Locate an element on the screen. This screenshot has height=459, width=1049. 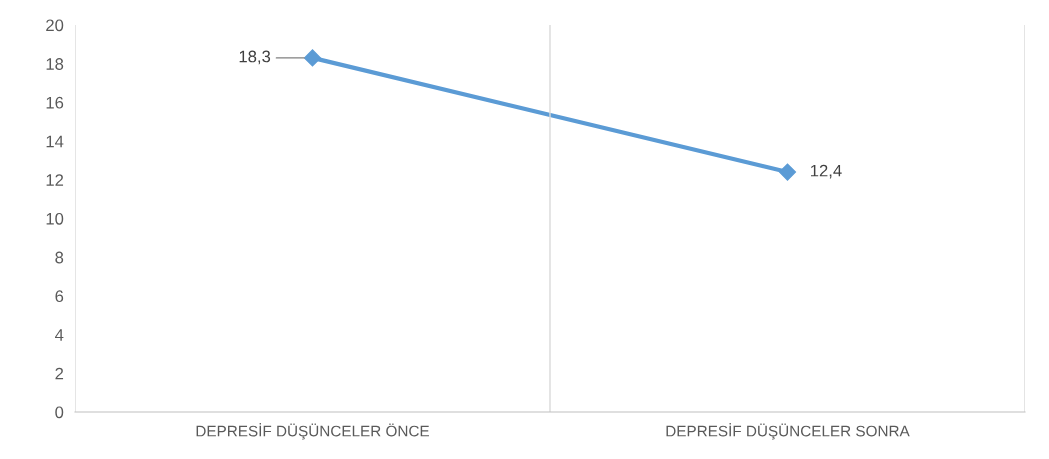
y-tick-label: 8 is located at coordinates (59, 257).